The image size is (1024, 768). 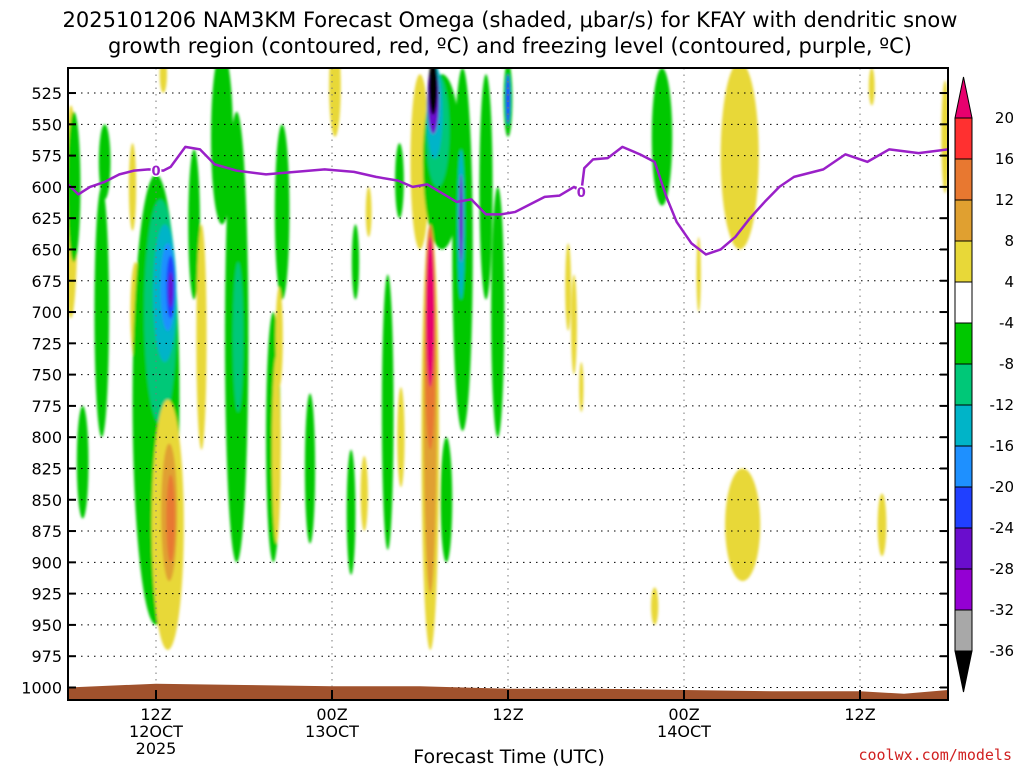 What do you see at coordinates (508, 757) in the screenshot?
I see `x-axis-label: Forecast Time (UTC)` at bounding box center [508, 757].